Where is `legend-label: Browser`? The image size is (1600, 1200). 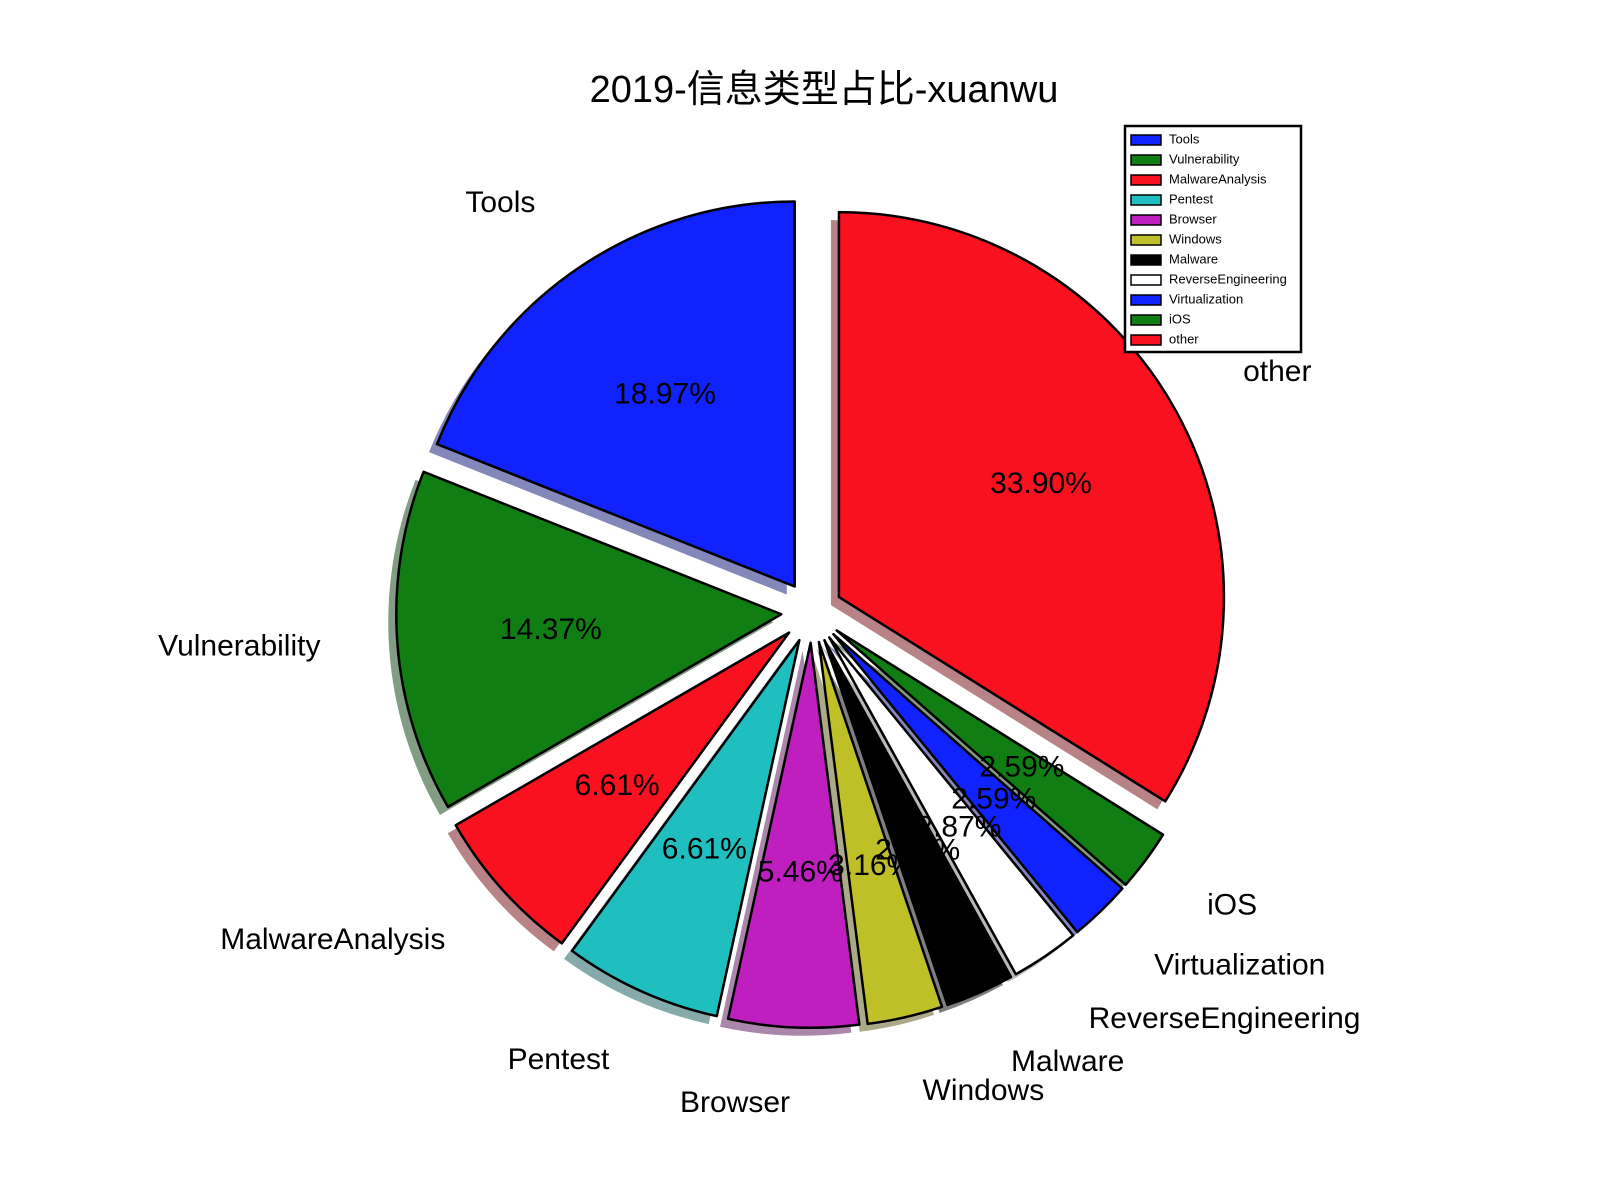
legend-label: Browser is located at coordinates (1193, 218).